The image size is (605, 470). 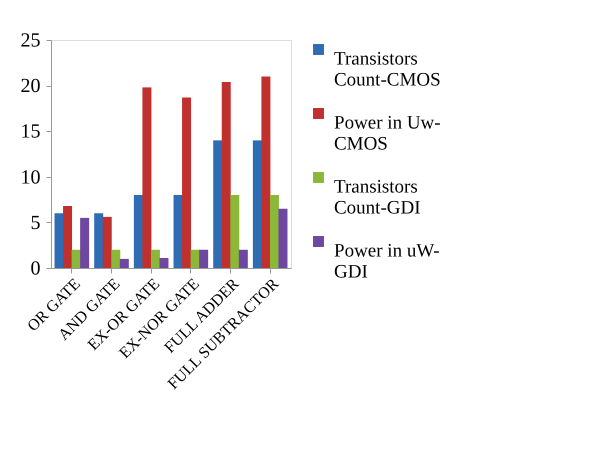 I want to click on legend-label: Transistors Count-GDI, so click(x=377, y=197).